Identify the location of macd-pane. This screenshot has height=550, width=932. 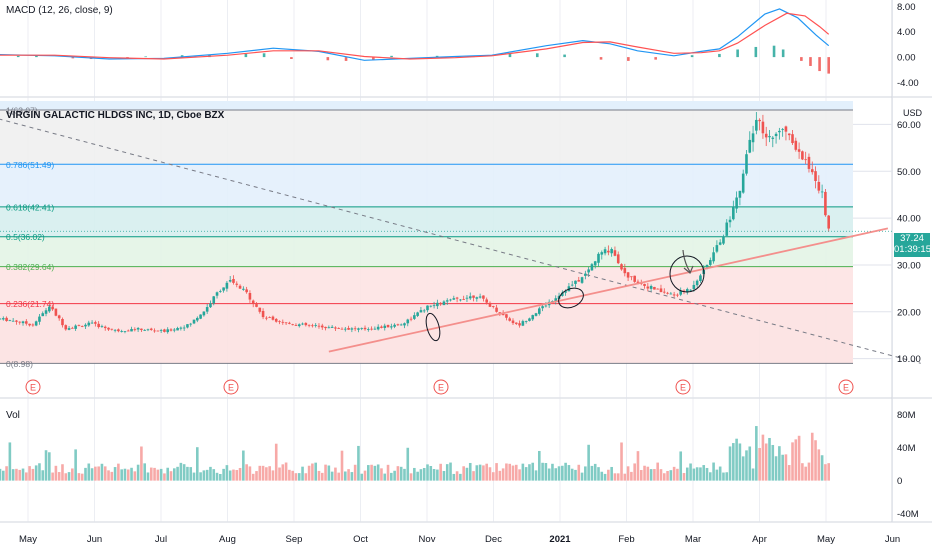
(415, 41).